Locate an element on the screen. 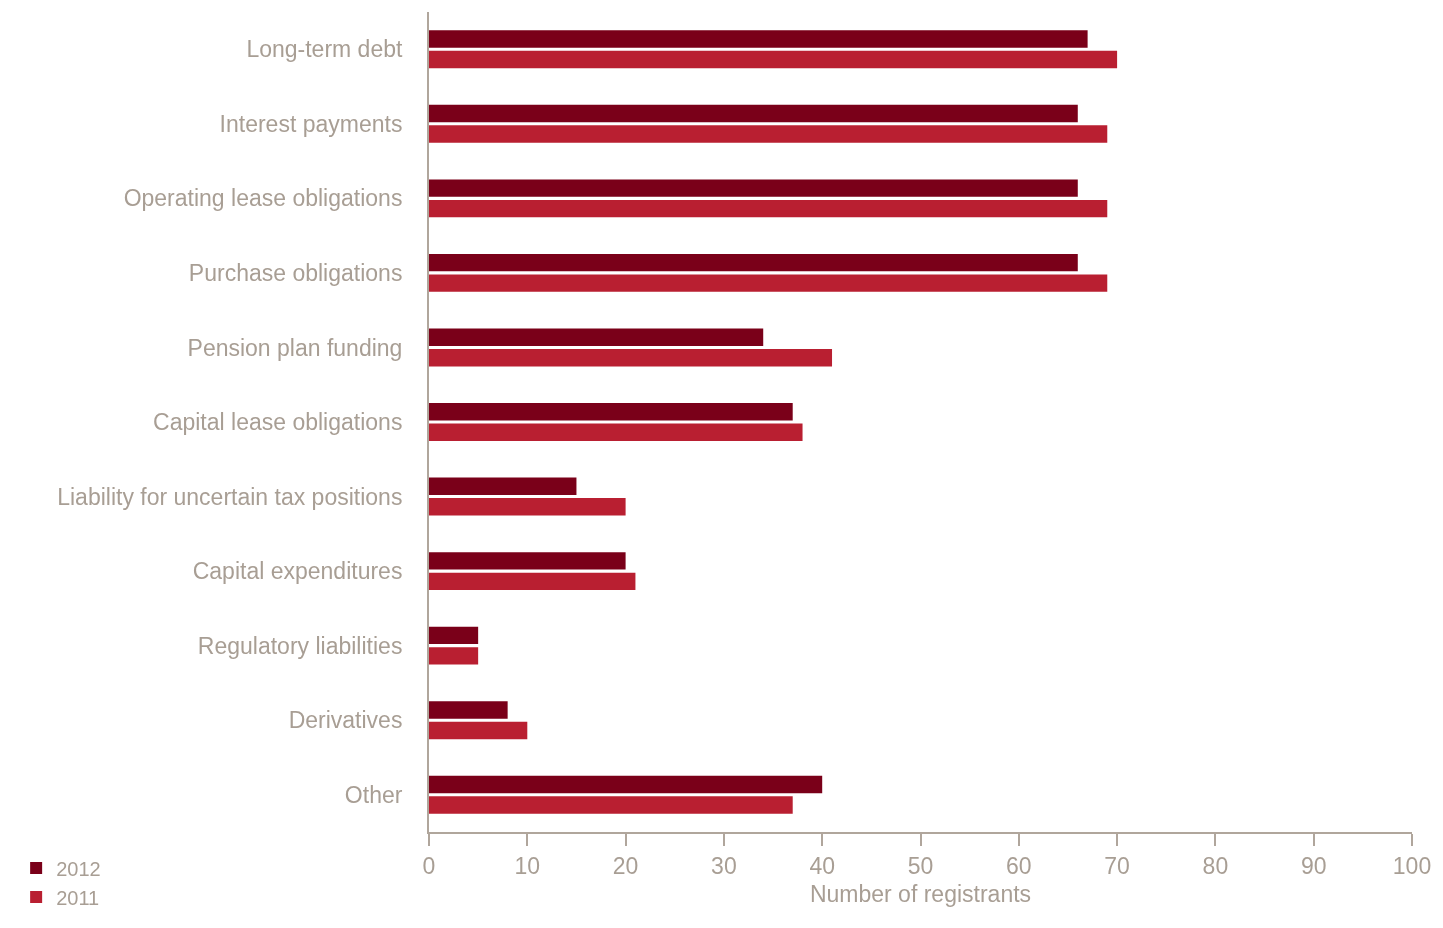 This screenshot has width=1443, height=928. y-tick-label: Purchase obligations is located at coordinates (295, 272).